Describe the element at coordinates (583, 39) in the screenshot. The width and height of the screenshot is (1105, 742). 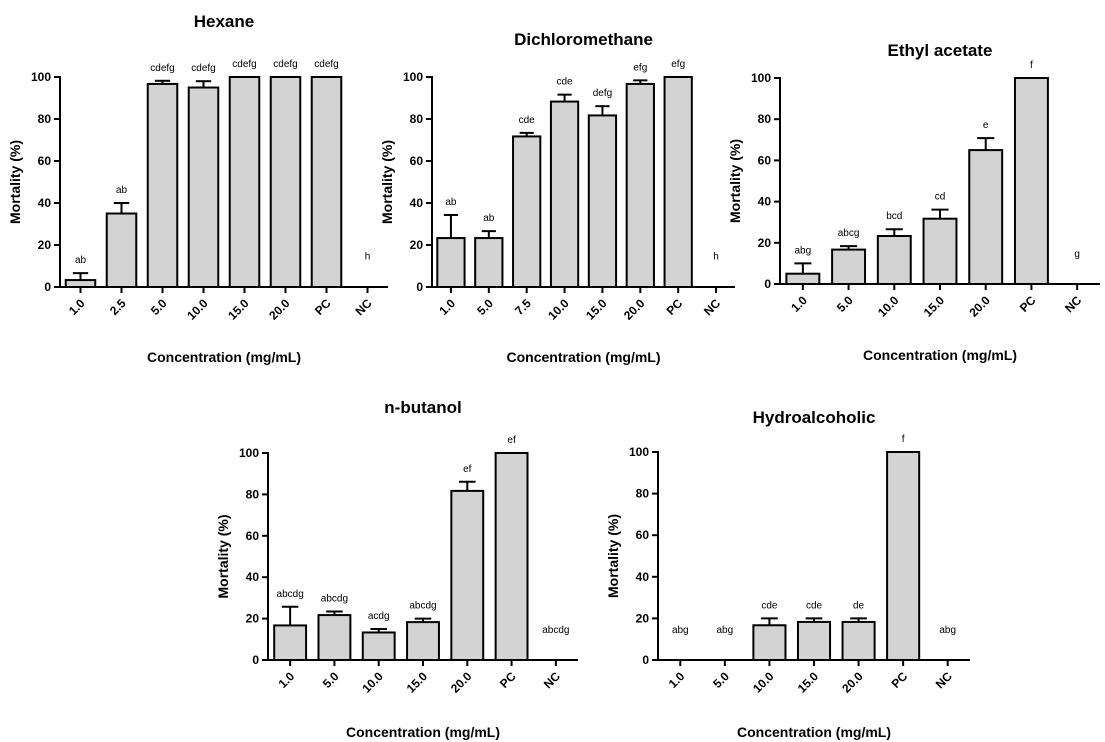
I see `chart-title: Dichloromethane` at that location.